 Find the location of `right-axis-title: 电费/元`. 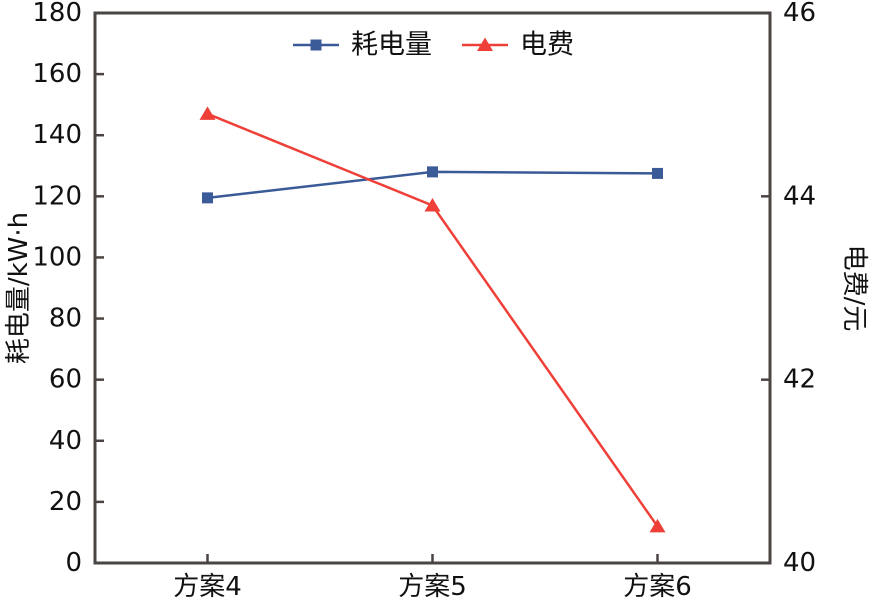

right-axis-title: 电费/元 is located at coordinates (854, 288).